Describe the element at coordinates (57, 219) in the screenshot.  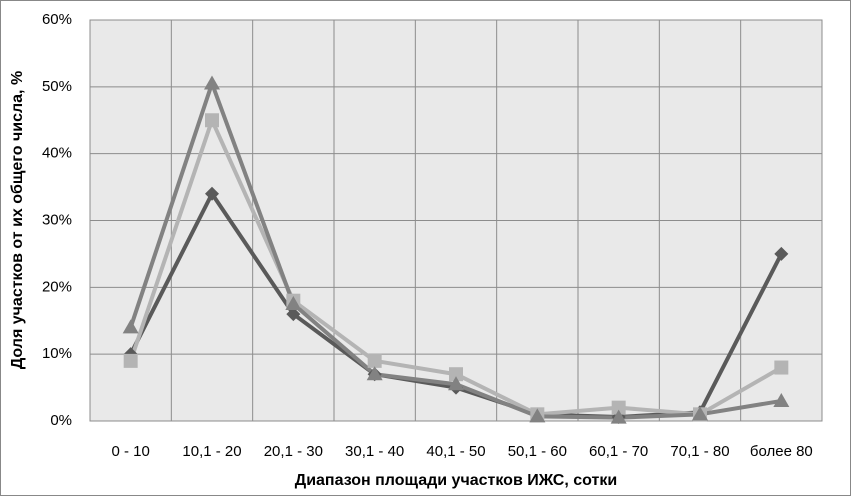
I see `y-tick-label: 30%` at that location.